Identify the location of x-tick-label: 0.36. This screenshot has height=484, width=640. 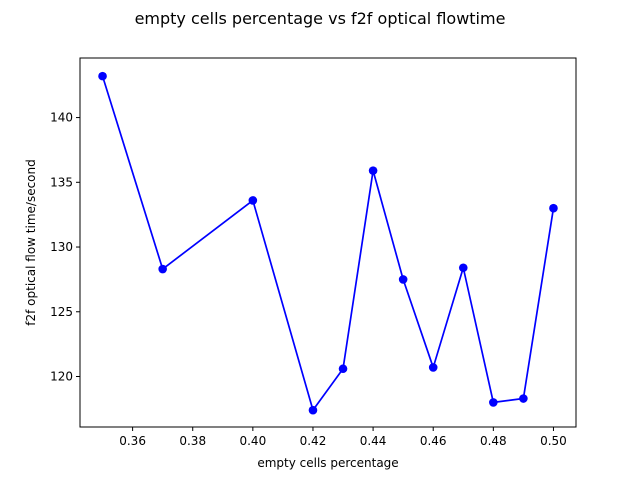
(132, 441).